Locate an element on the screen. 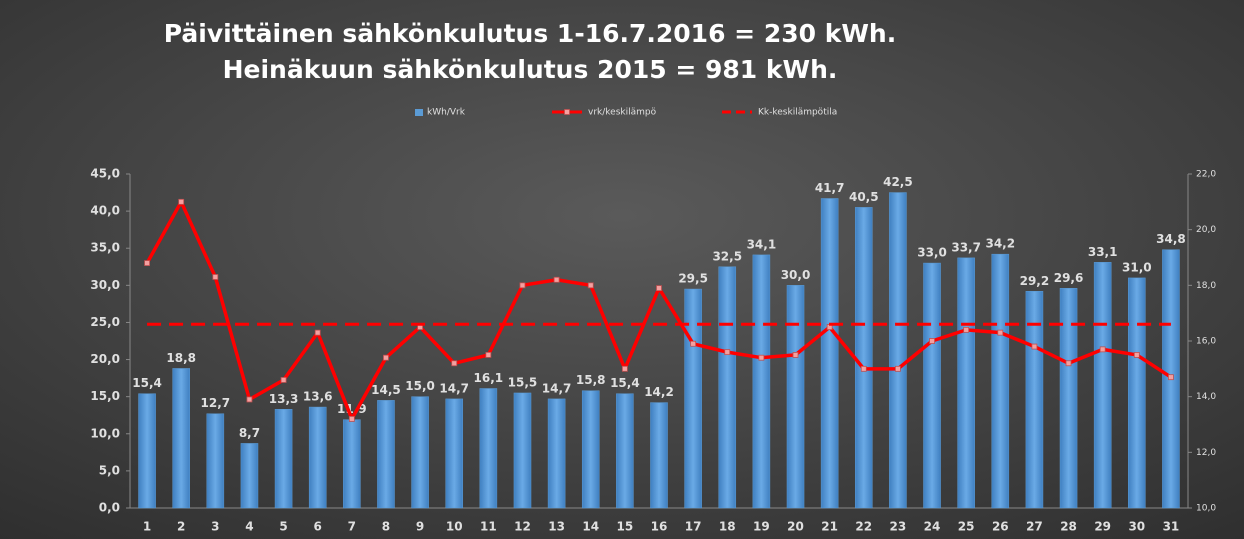 The width and height of the screenshot is (1244, 539). x-tick-label: 5 is located at coordinates (283, 527).